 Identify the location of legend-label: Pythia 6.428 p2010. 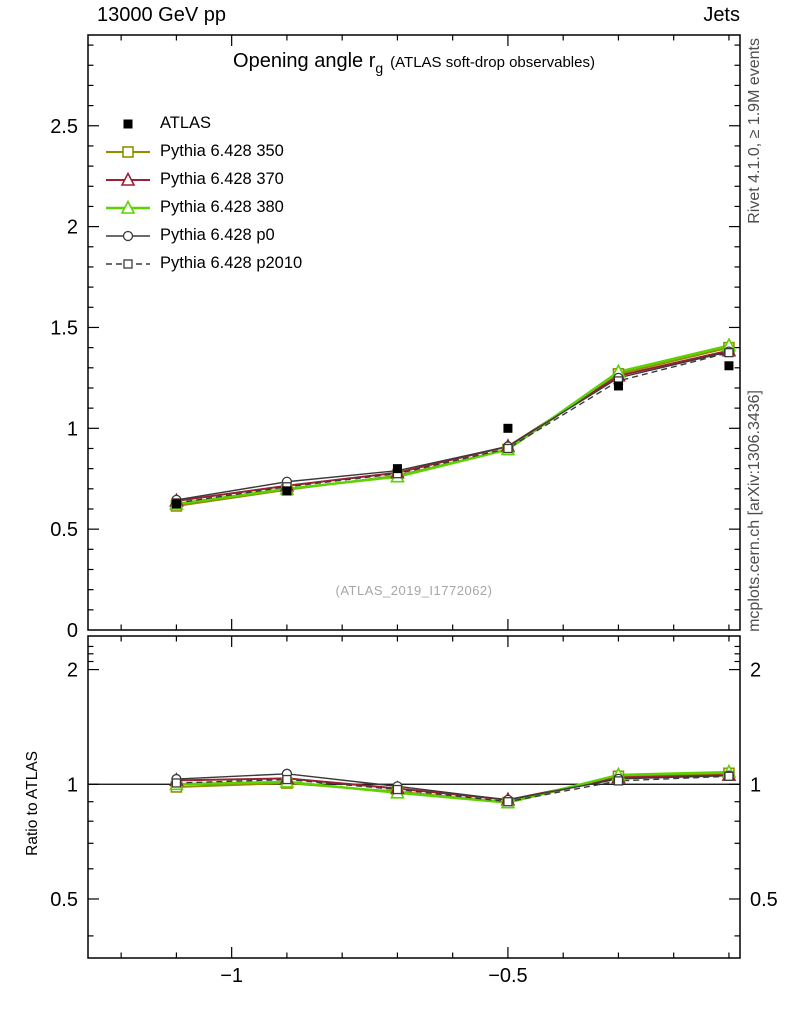
(231, 263).